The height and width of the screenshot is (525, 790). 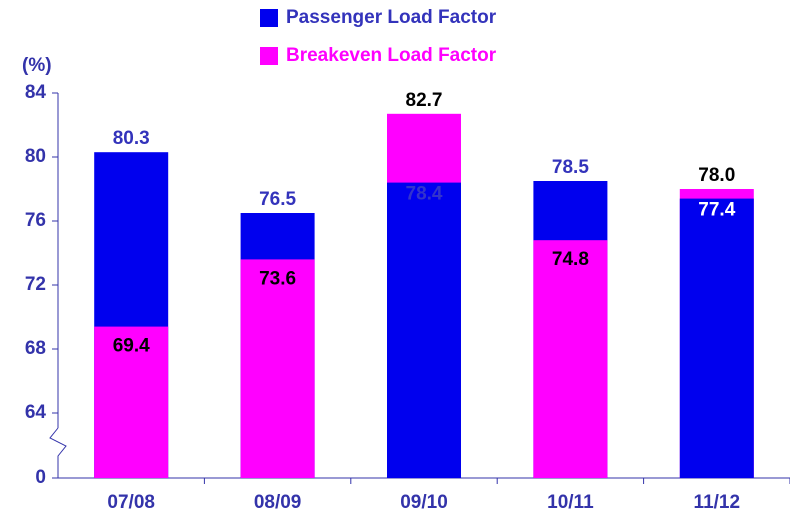 I want to click on value-label: 80.3, so click(x=131, y=138).